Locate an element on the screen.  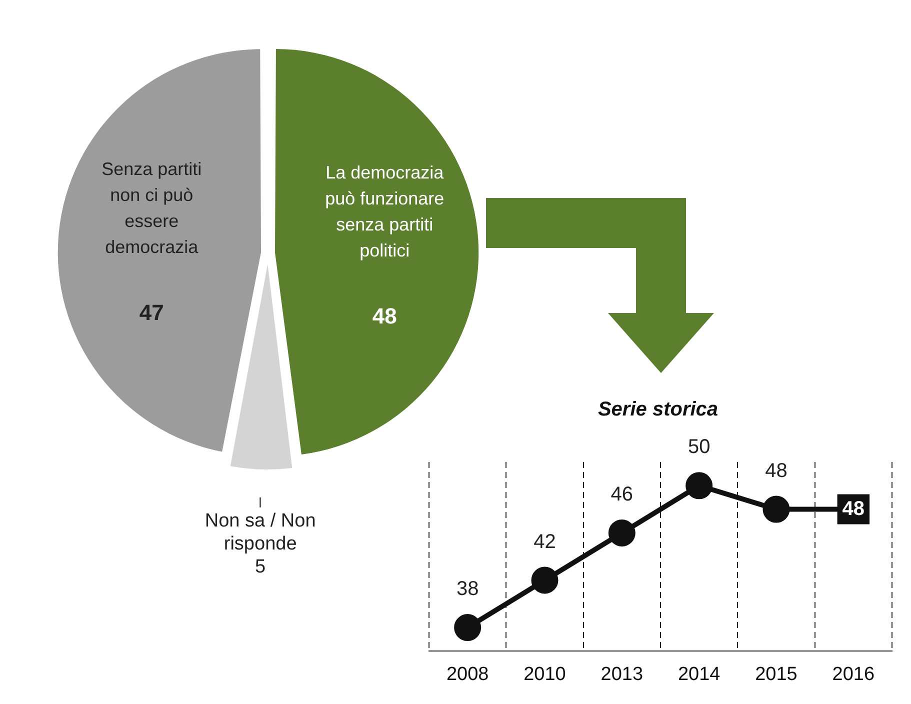
data-label: 5 is located at coordinates (260, 567).